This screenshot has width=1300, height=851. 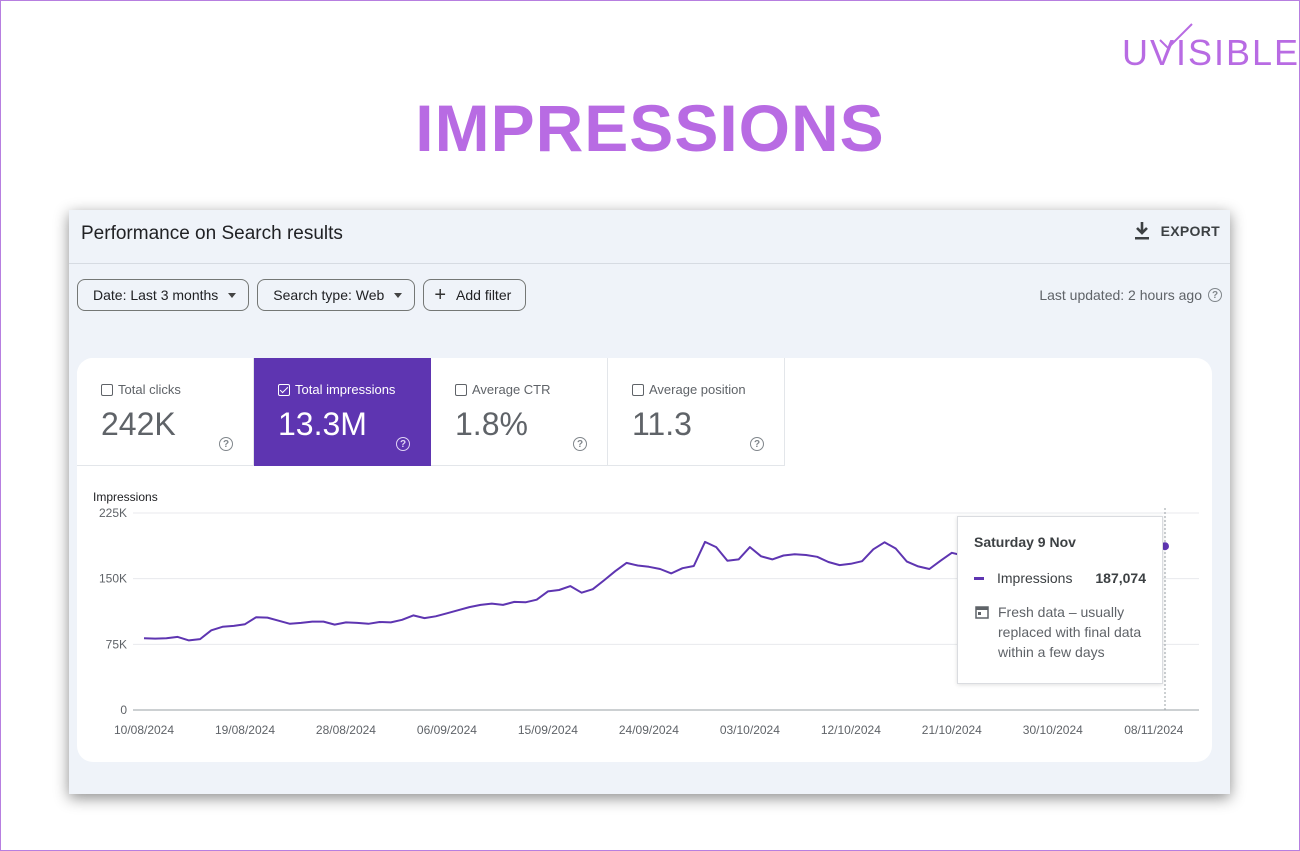 What do you see at coordinates (156, 295) in the screenshot?
I see `date-filter-label: Date: Last 3 months` at bounding box center [156, 295].